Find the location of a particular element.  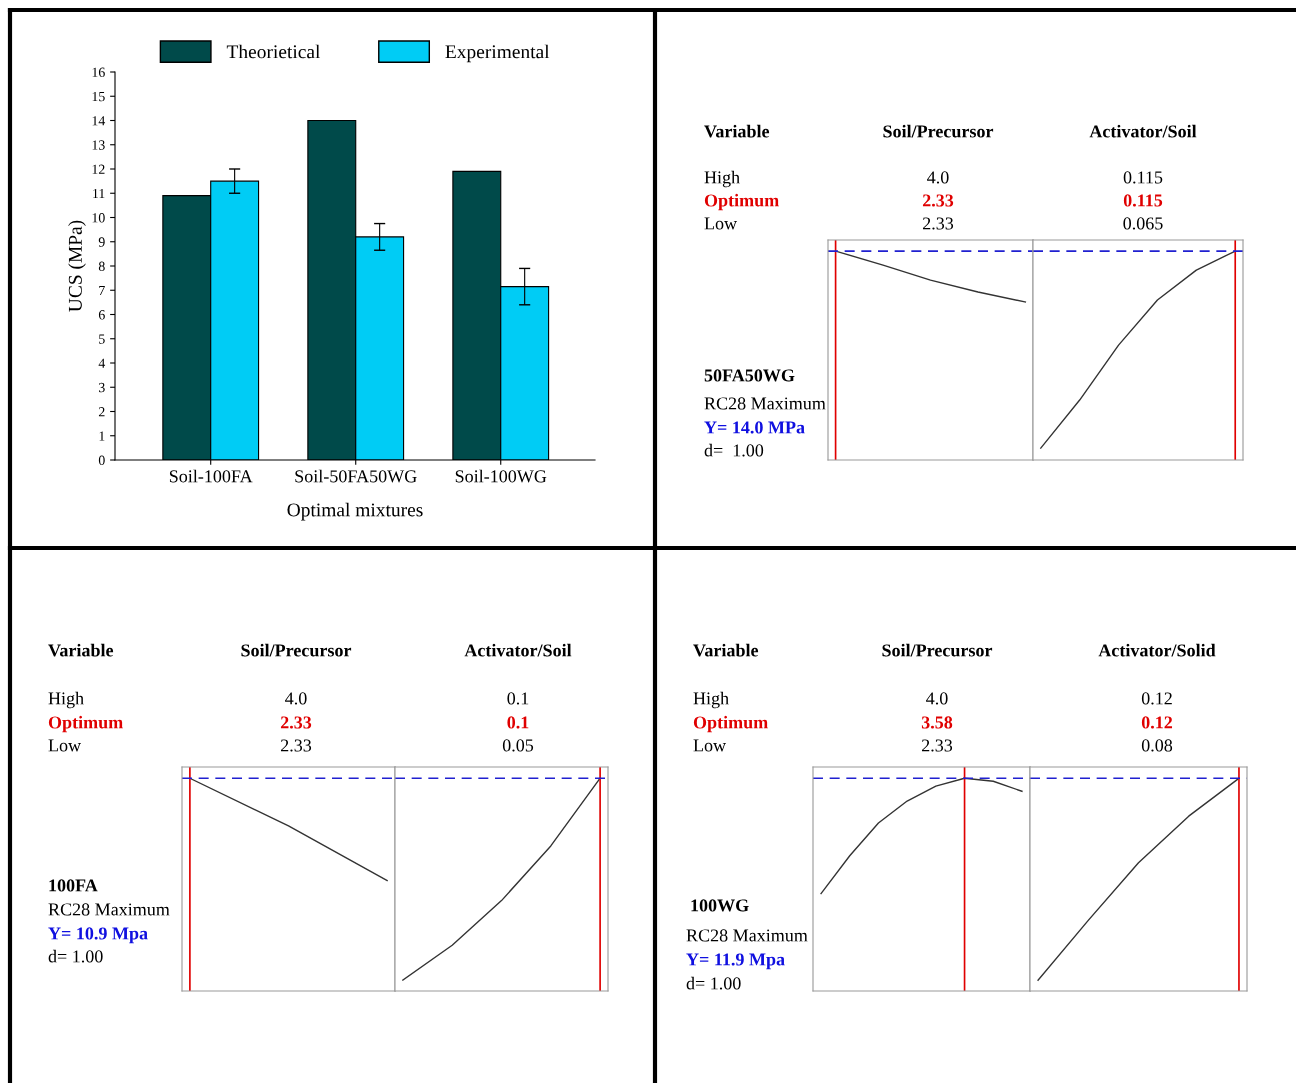

legend-label: Experimental is located at coordinates (497, 53).